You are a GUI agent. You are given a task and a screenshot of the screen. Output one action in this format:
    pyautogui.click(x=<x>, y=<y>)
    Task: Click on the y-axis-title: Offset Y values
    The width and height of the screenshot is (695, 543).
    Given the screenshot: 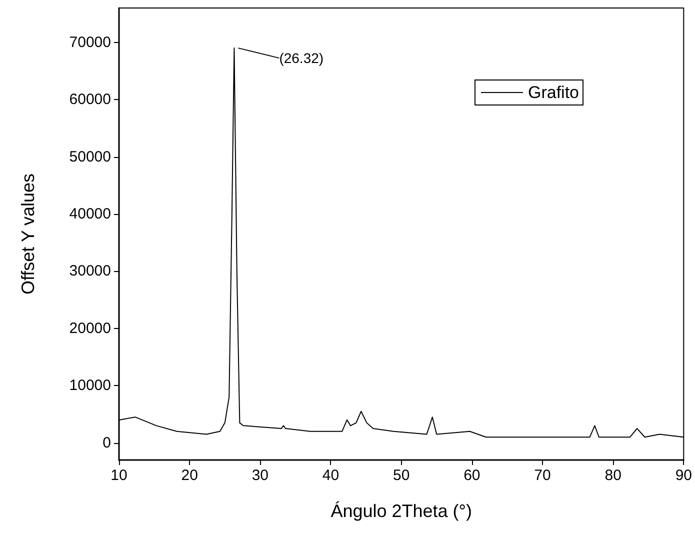 What is the action you would take?
    pyautogui.click(x=28, y=234)
    